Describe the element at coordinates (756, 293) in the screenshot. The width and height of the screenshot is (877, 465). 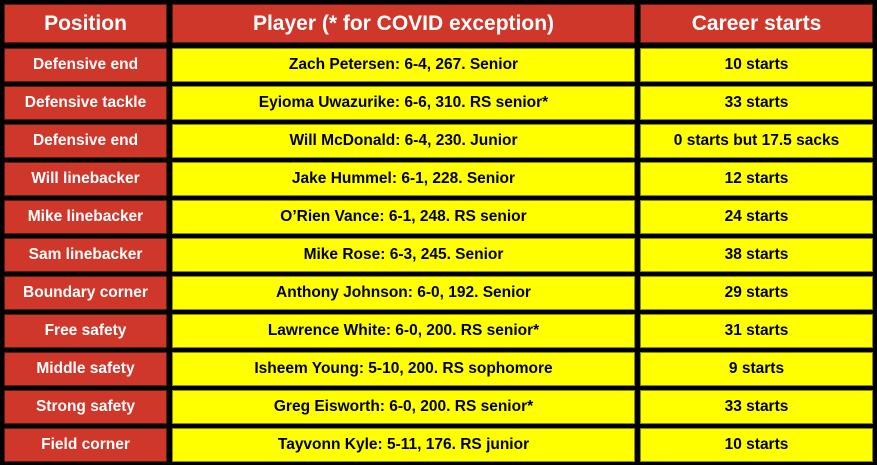
I see `starts-cell: 29 starts` at that location.